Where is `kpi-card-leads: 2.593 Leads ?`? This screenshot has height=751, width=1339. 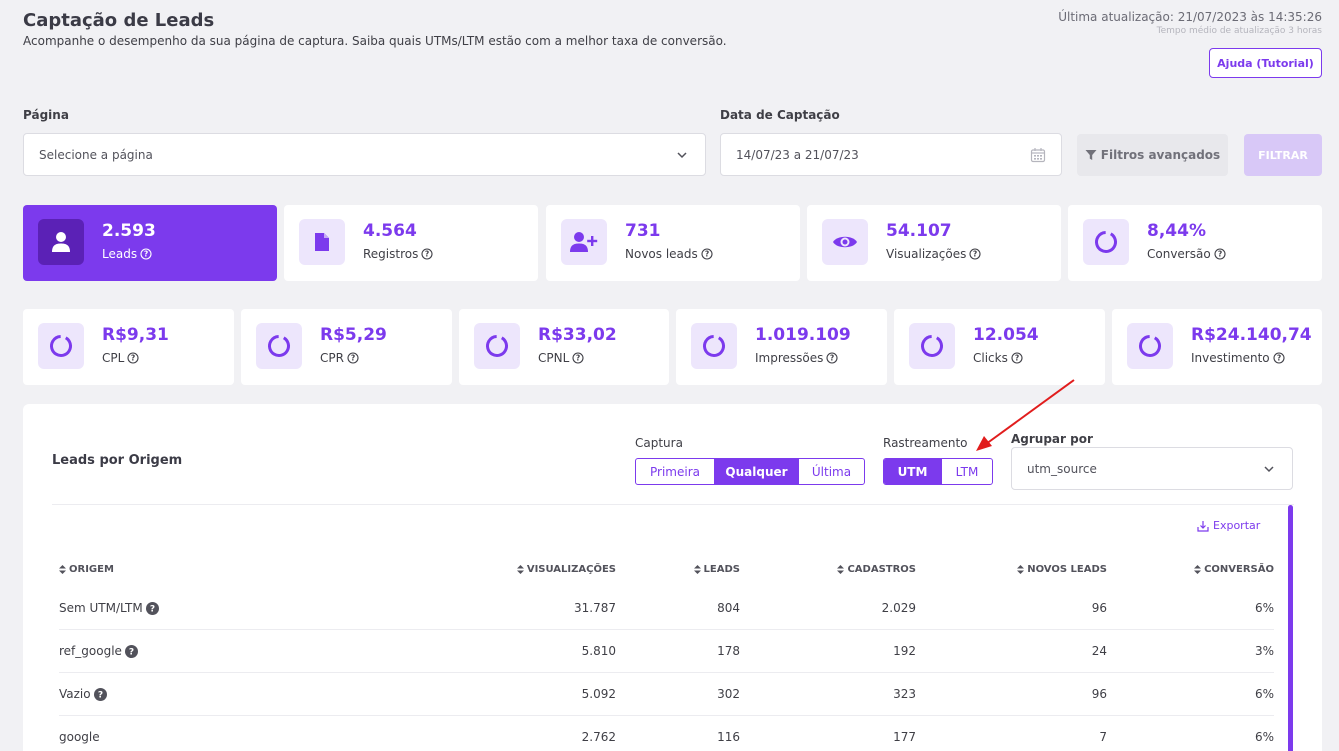
kpi-card-leads: 2.593 Leads ? is located at coordinates (150, 243).